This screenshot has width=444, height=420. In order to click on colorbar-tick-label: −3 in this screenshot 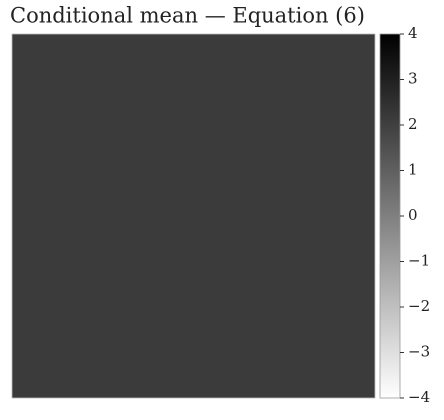, I will do `click(419, 352)`.